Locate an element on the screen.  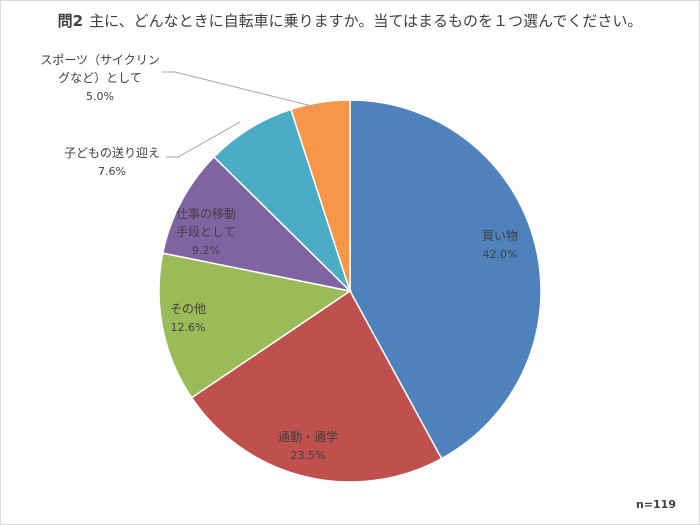
slice-label-1: 通勤・通学 23.5% is located at coordinates (308, 445).